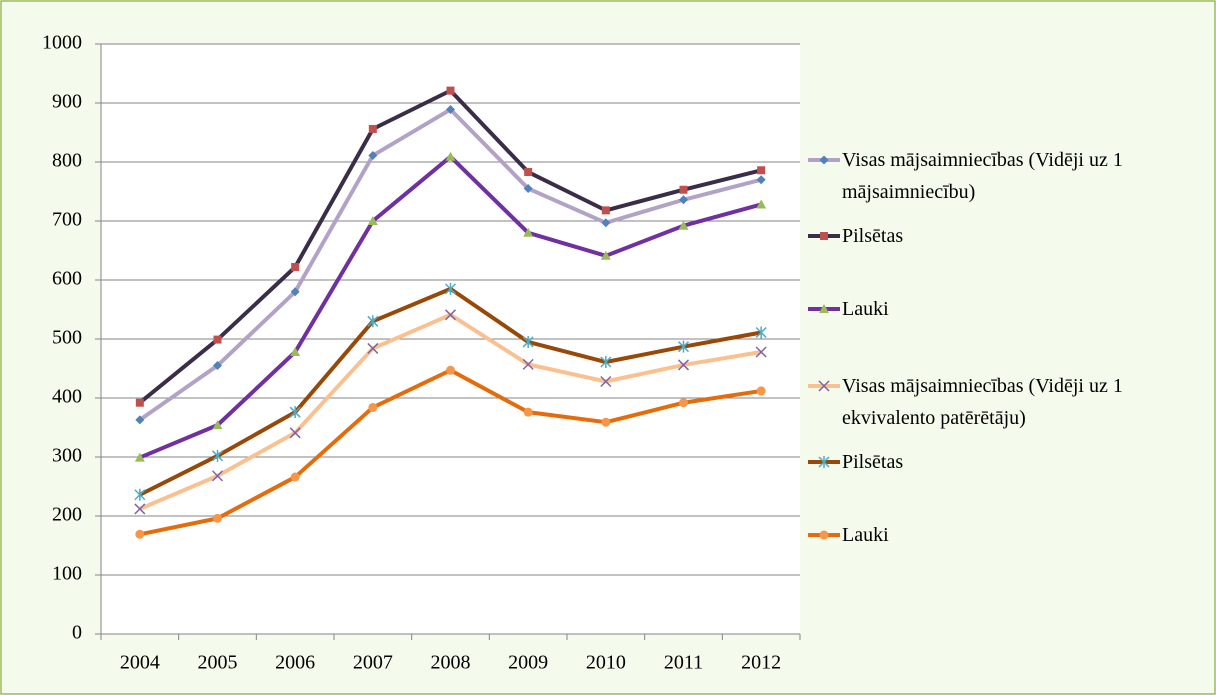 This screenshot has width=1216, height=695. I want to click on y-tick-label: 700, so click(67, 220).